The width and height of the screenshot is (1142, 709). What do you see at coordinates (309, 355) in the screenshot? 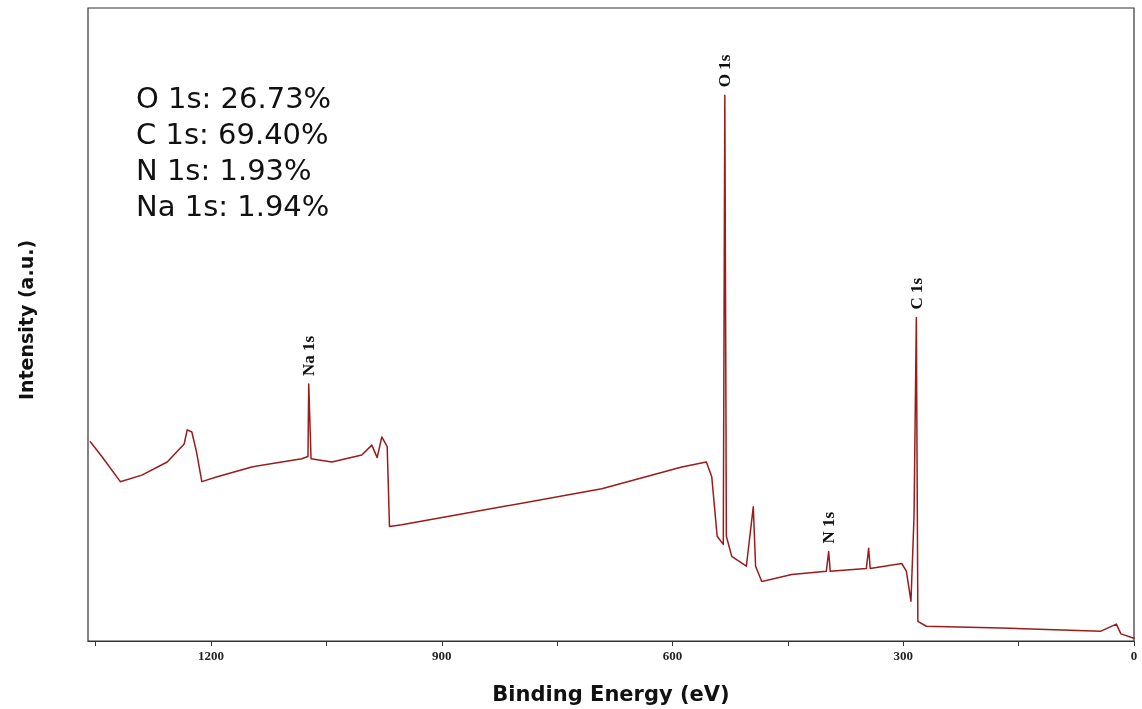
I see `annotation: Na 1s` at bounding box center [309, 355].